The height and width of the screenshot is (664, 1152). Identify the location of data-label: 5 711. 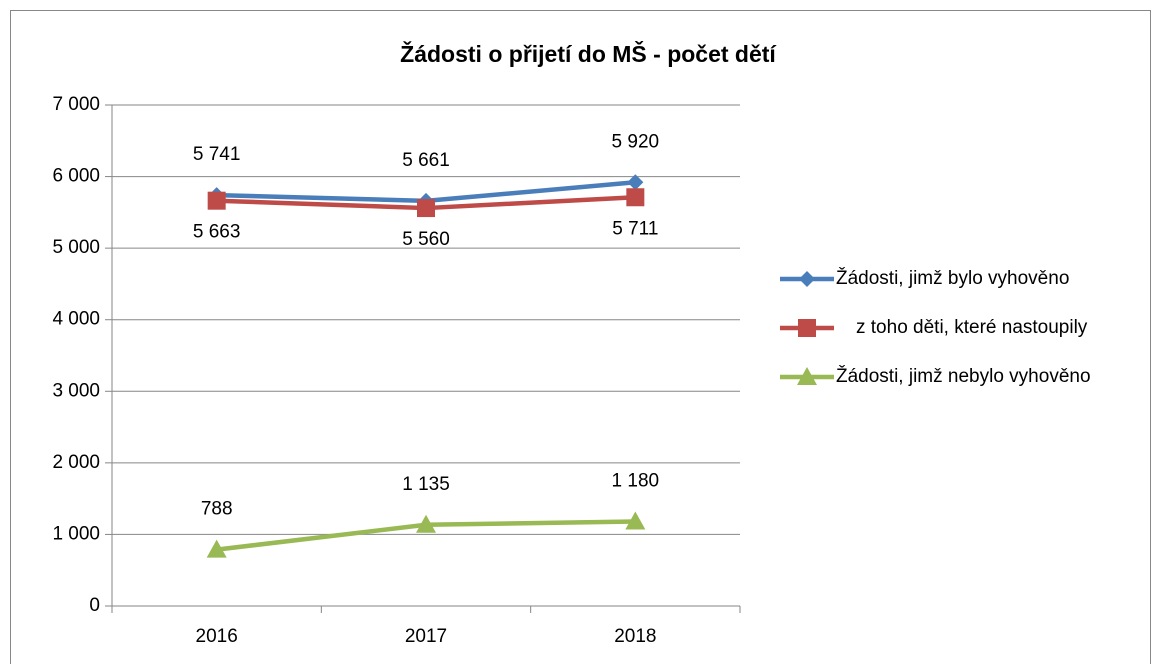
(635, 228).